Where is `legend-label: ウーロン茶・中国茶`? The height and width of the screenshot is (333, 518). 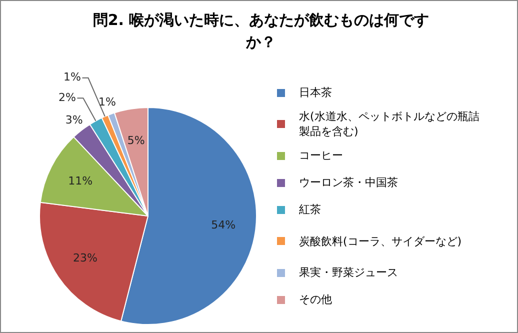 legend-label: ウーロン茶・中国茶 is located at coordinates (348, 182).